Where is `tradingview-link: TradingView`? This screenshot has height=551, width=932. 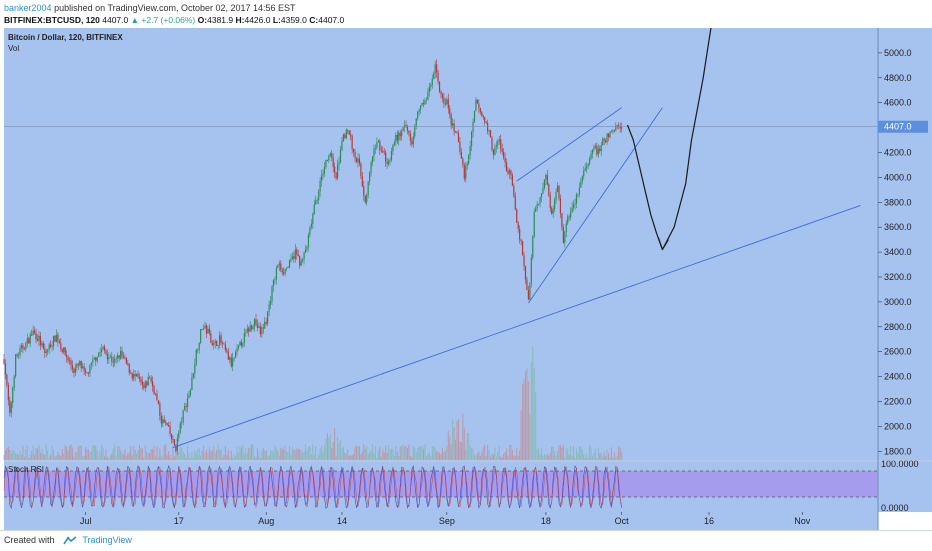
tradingview-link: TradingView is located at coordinates (107, 540).